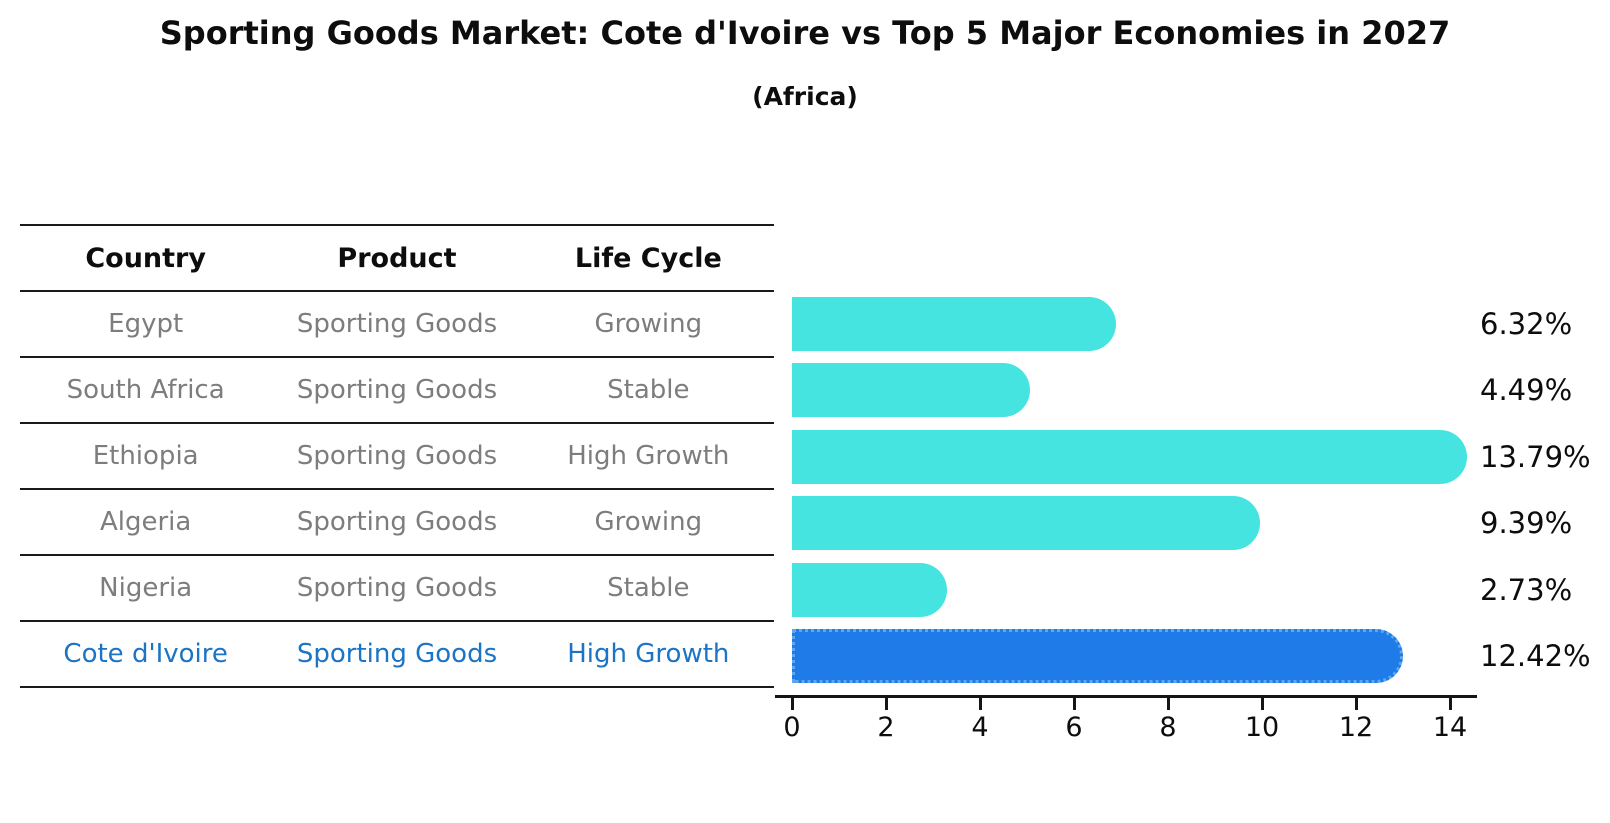 This screenshot has width=1610, height=823. I want to click on cell-country: Nigeria, so click(146, 588).